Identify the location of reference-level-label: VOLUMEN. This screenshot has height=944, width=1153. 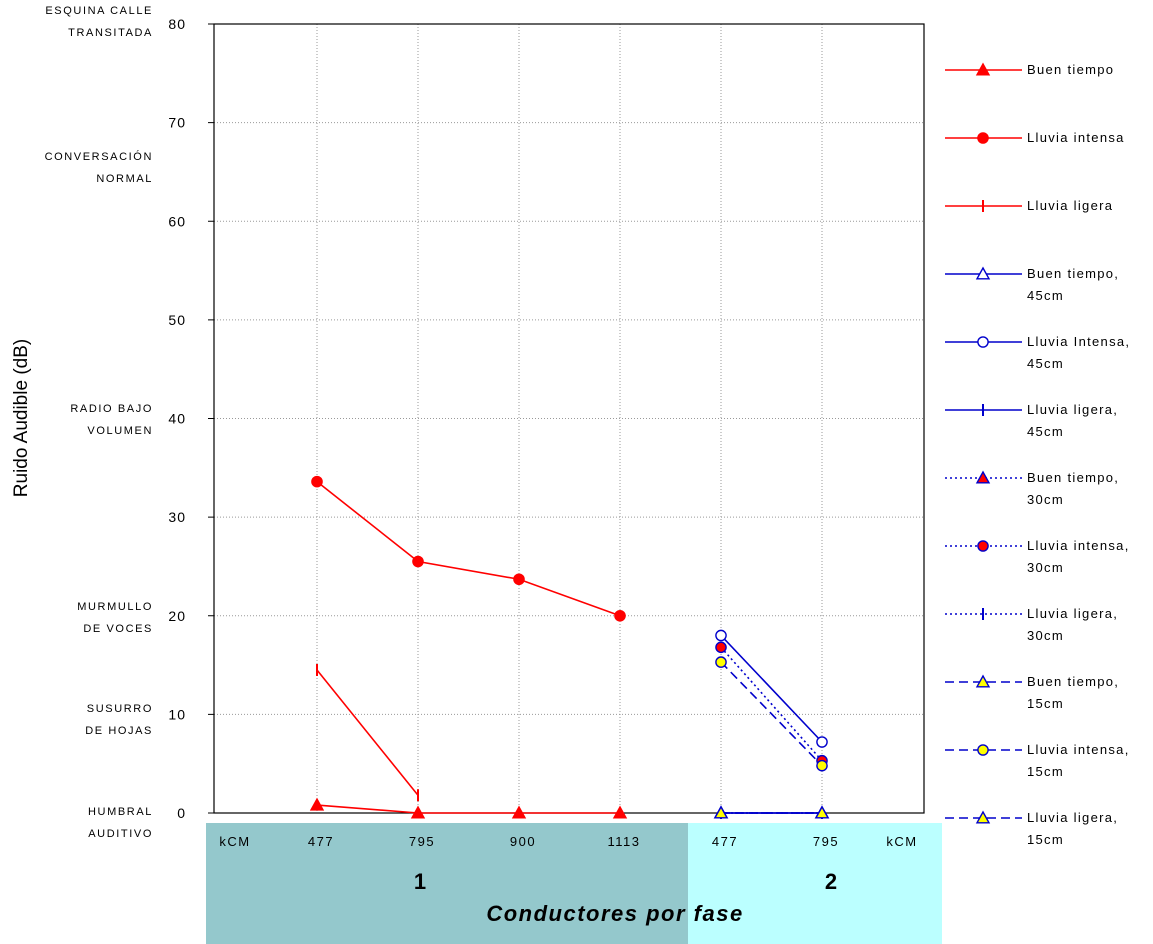
(120, 431).